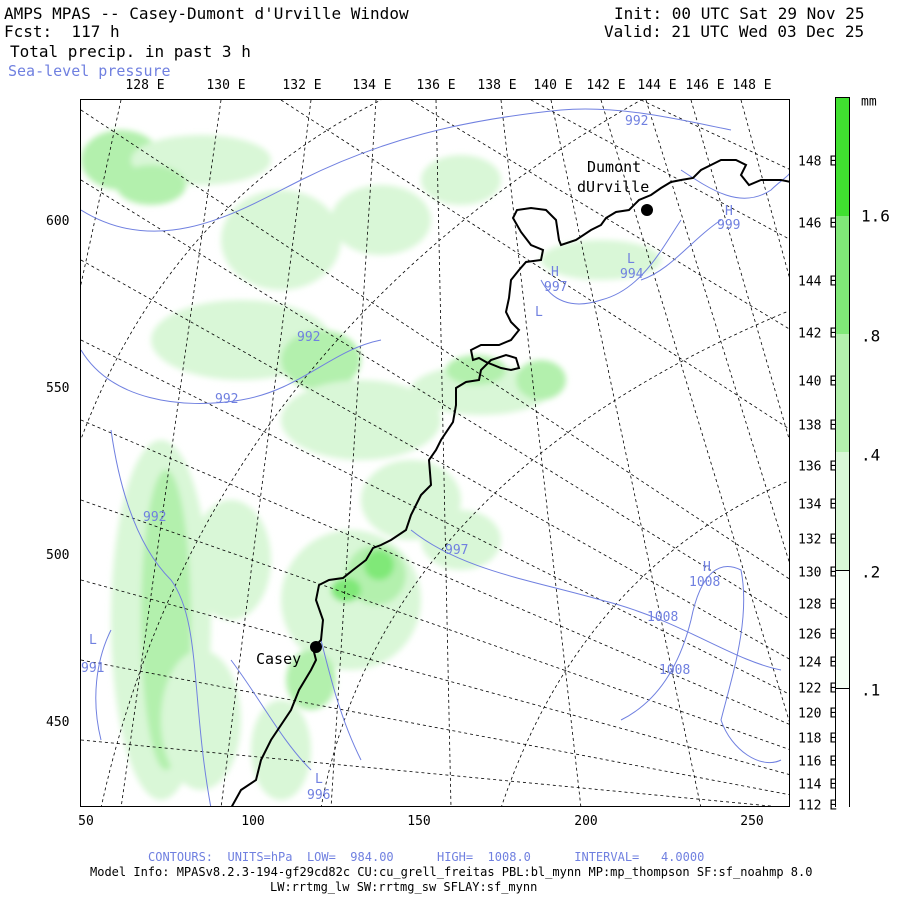  Describe the element at coordinates (818, 806) in the screenshot. I see `right-lon-label: 112 E` at that location.